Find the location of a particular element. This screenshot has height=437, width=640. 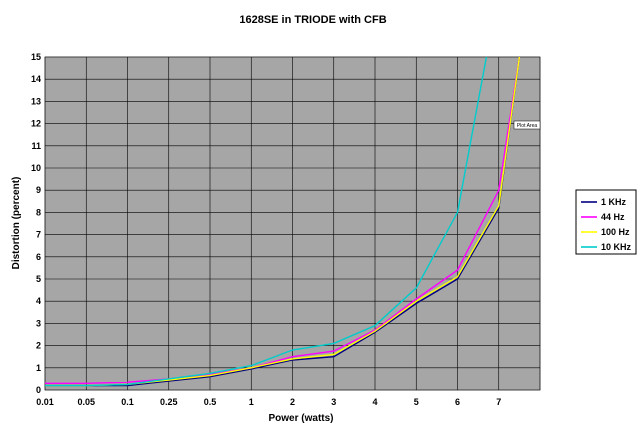

y-tick-label: 6 is located at coordinates (38, 257).